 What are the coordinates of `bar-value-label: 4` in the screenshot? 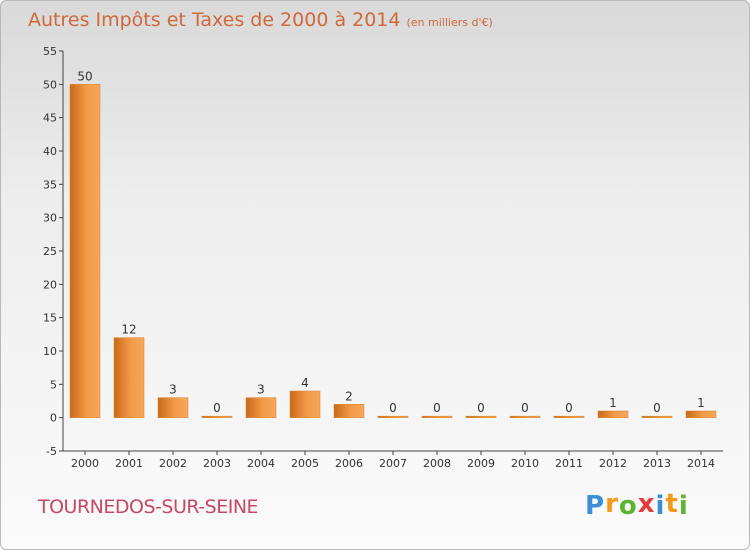 It's located at (305, 383).